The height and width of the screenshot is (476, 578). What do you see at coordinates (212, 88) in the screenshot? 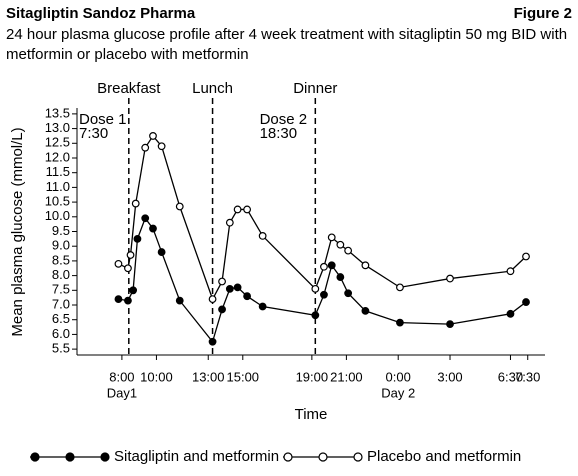
I see `event-label: Lunch` at bounding box center [212, 88].